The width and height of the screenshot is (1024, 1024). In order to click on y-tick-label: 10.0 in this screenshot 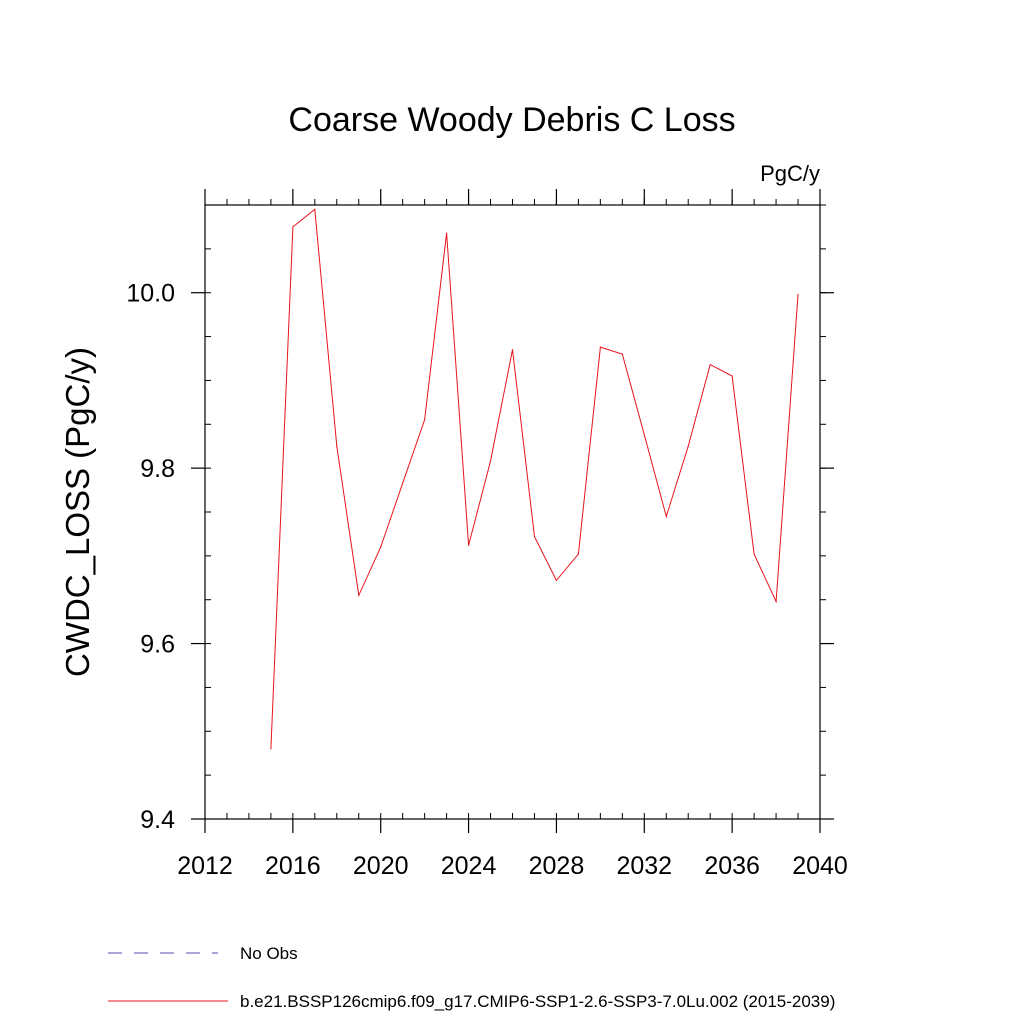, I will do `click(150, 294)`.